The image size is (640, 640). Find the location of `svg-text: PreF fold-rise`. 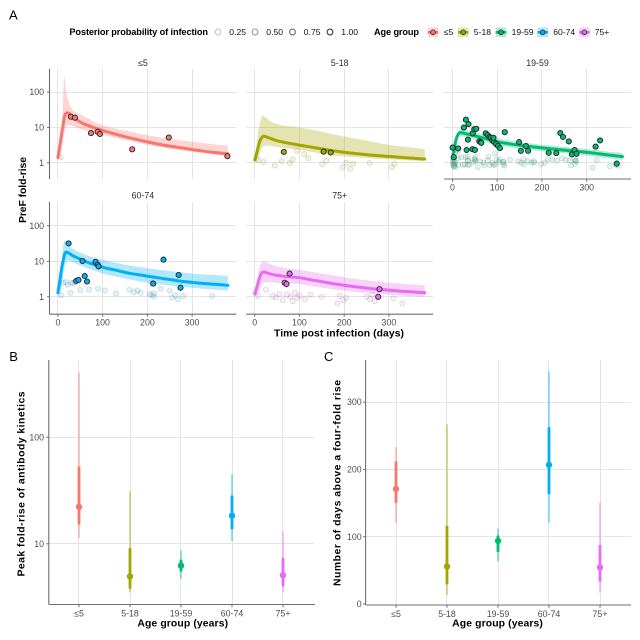

svg-text: PreF fold-rise is located at coordinates (23, 190).